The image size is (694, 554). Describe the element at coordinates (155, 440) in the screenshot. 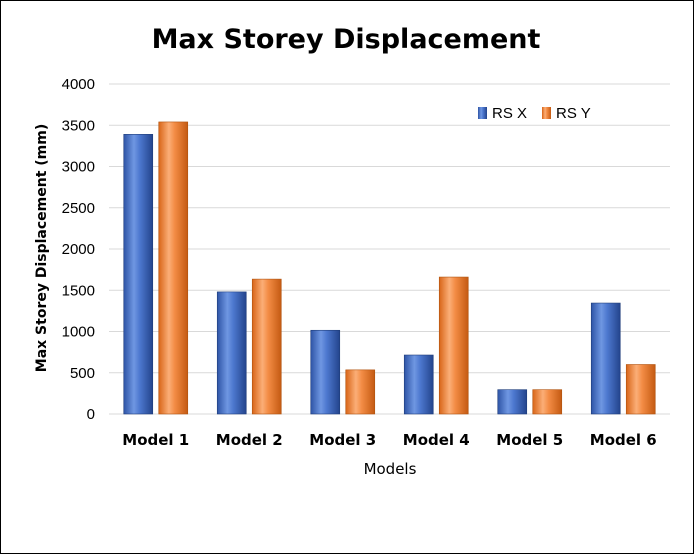

I see `x-category-label: Model 1` at that location.